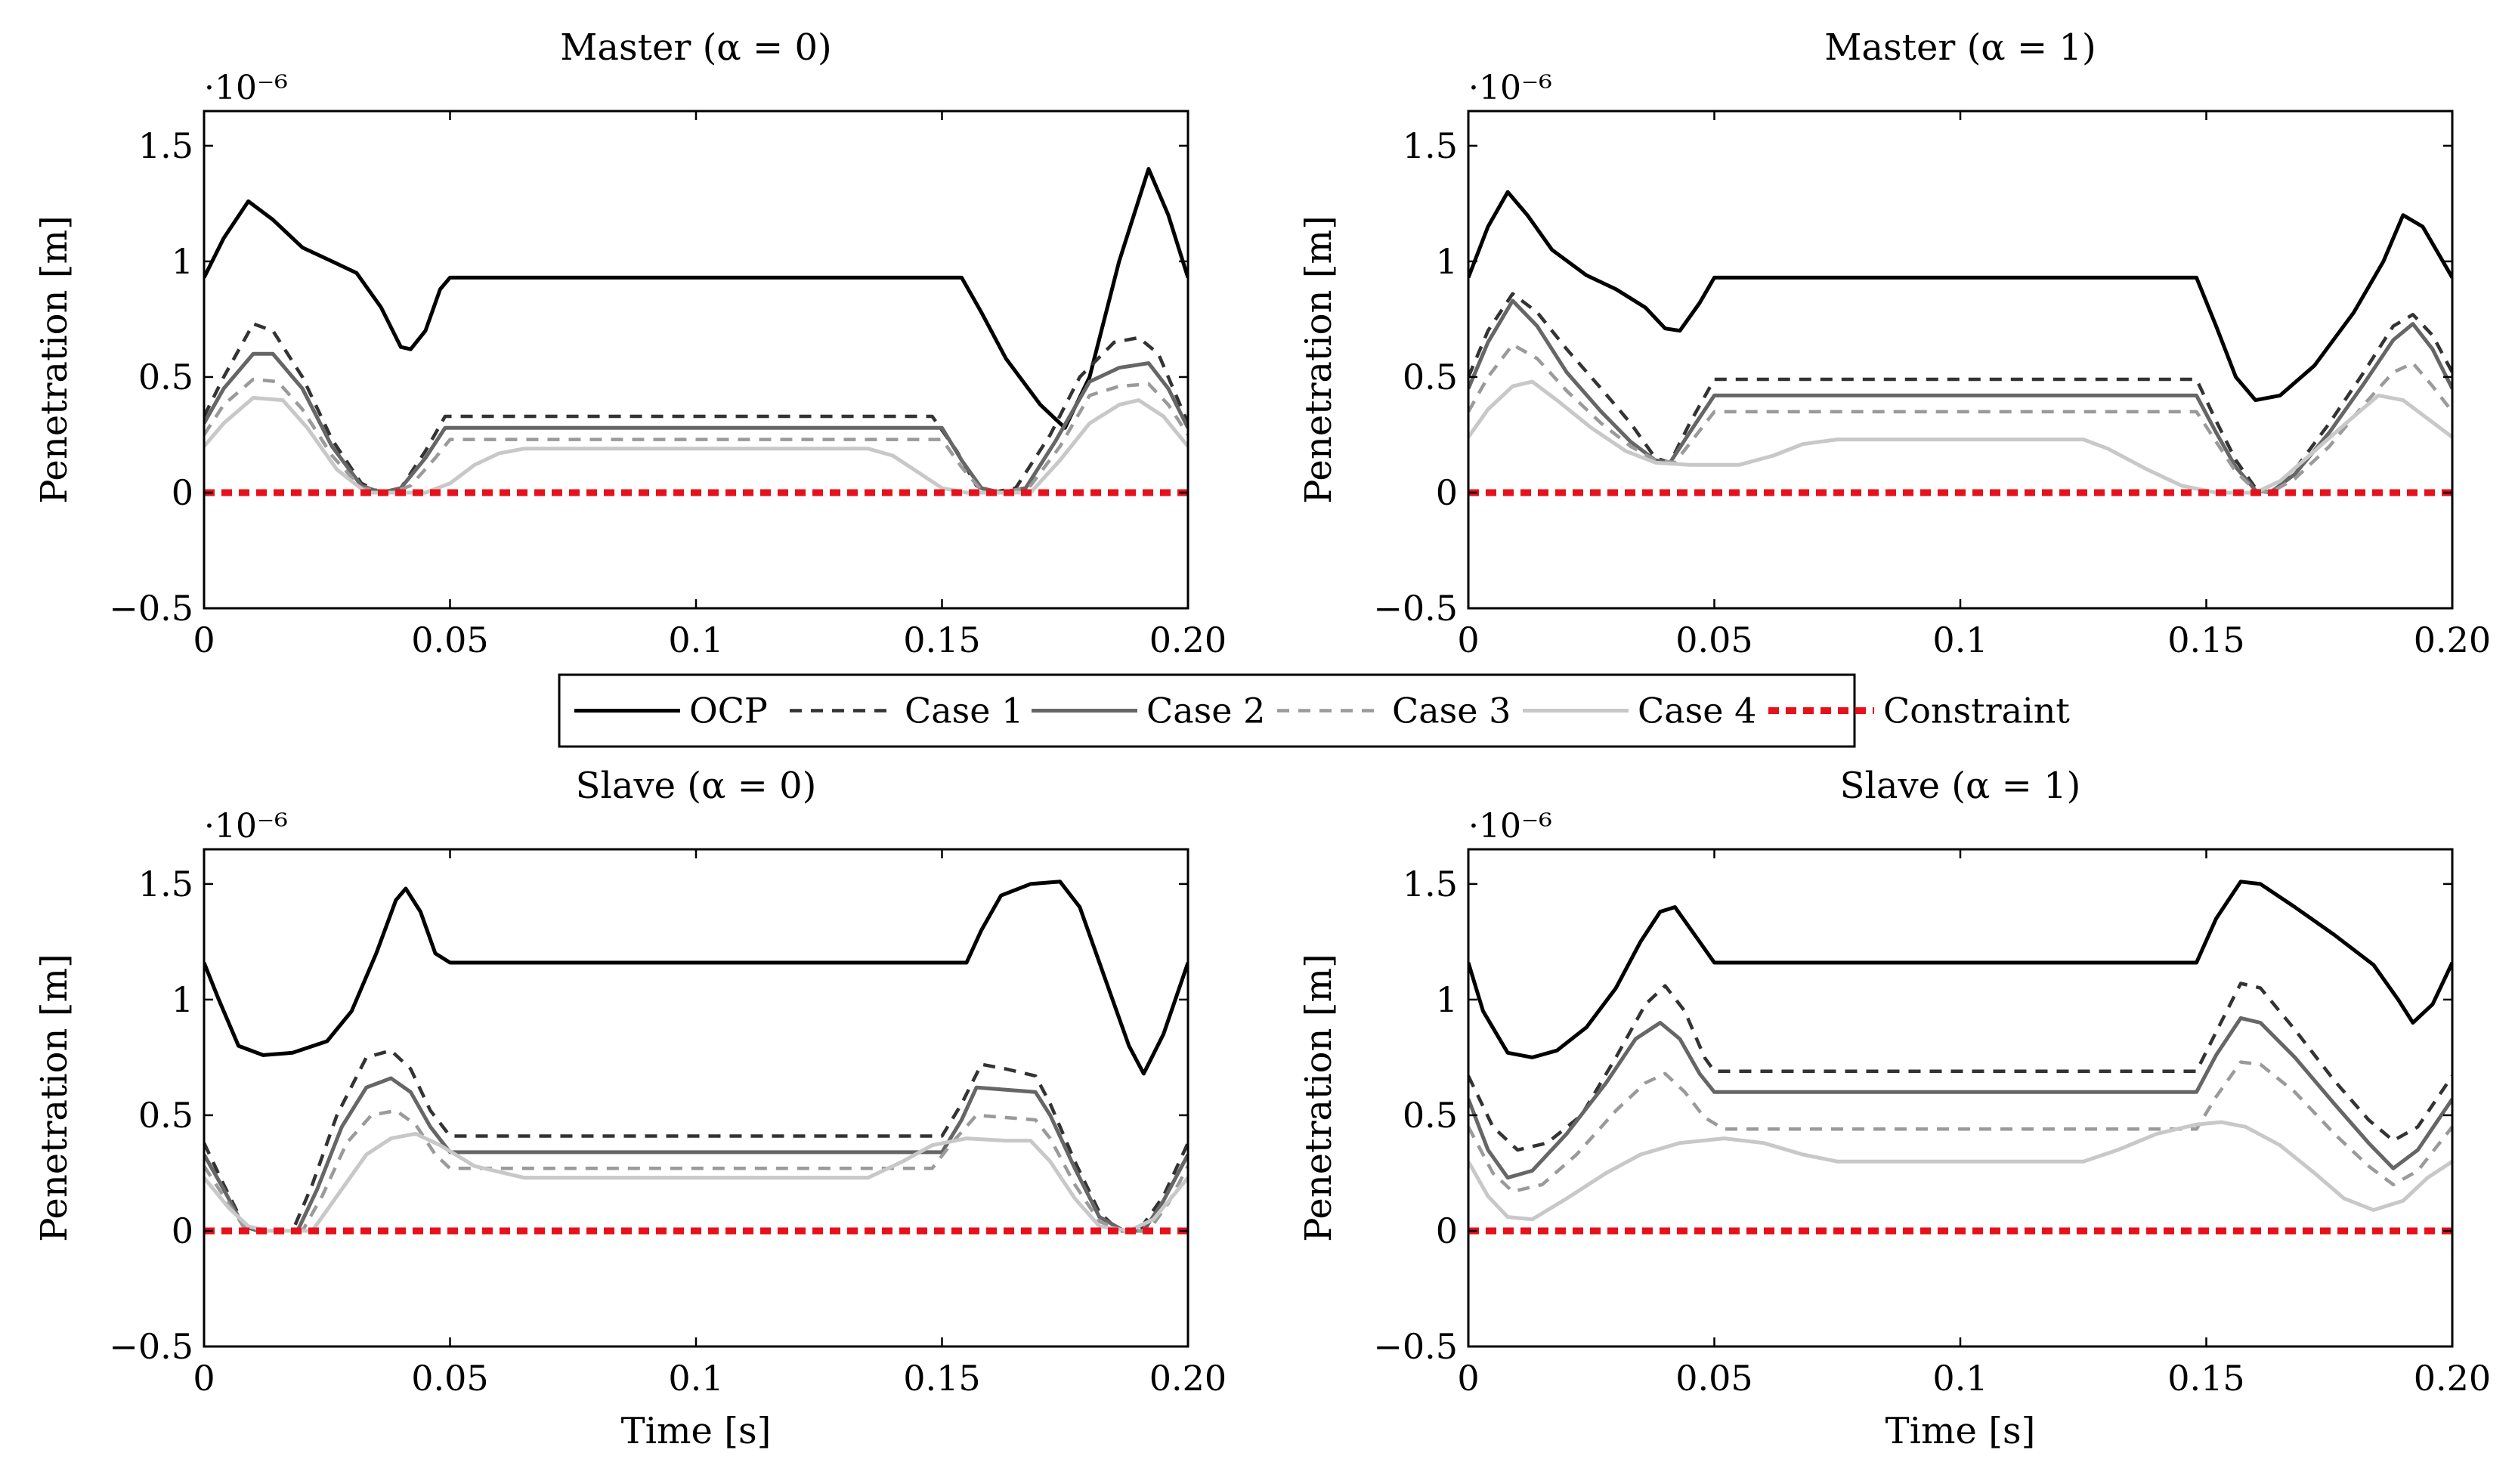  I want to click on legend-label-constraint: Constraint, so click(1976, 711).